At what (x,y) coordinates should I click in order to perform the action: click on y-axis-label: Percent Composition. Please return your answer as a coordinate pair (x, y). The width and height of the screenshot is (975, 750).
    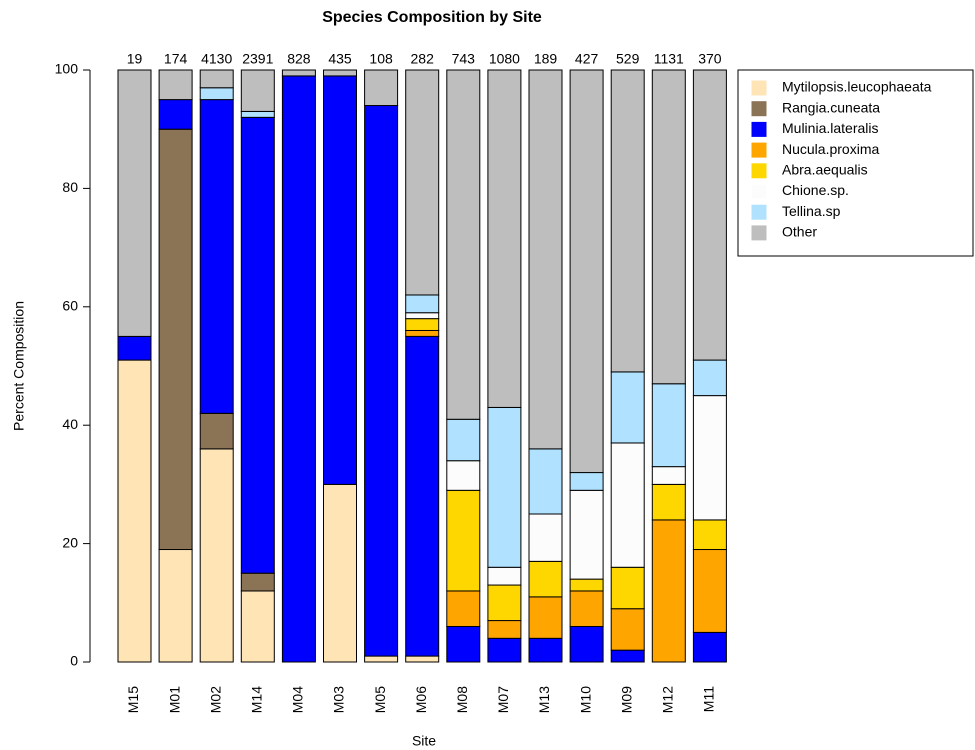
    Looking at the image, I should click on (19, 366).